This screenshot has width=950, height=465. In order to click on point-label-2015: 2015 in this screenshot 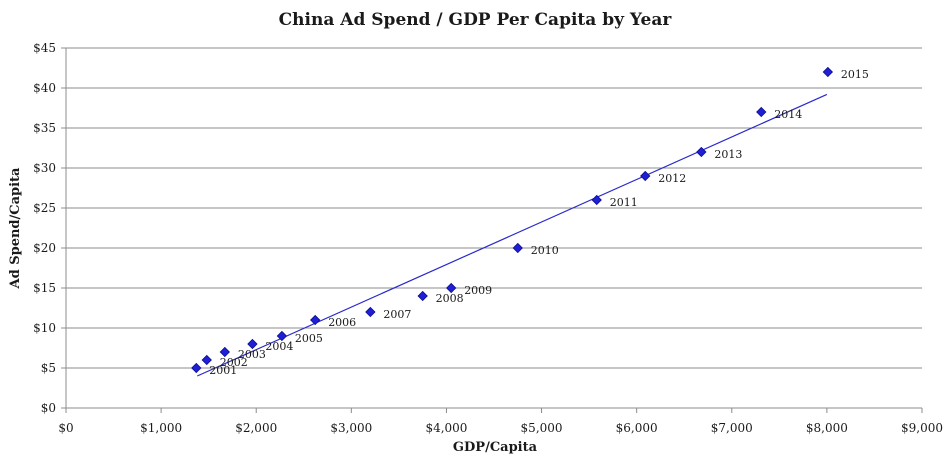, I will do `click(855, 74)`.